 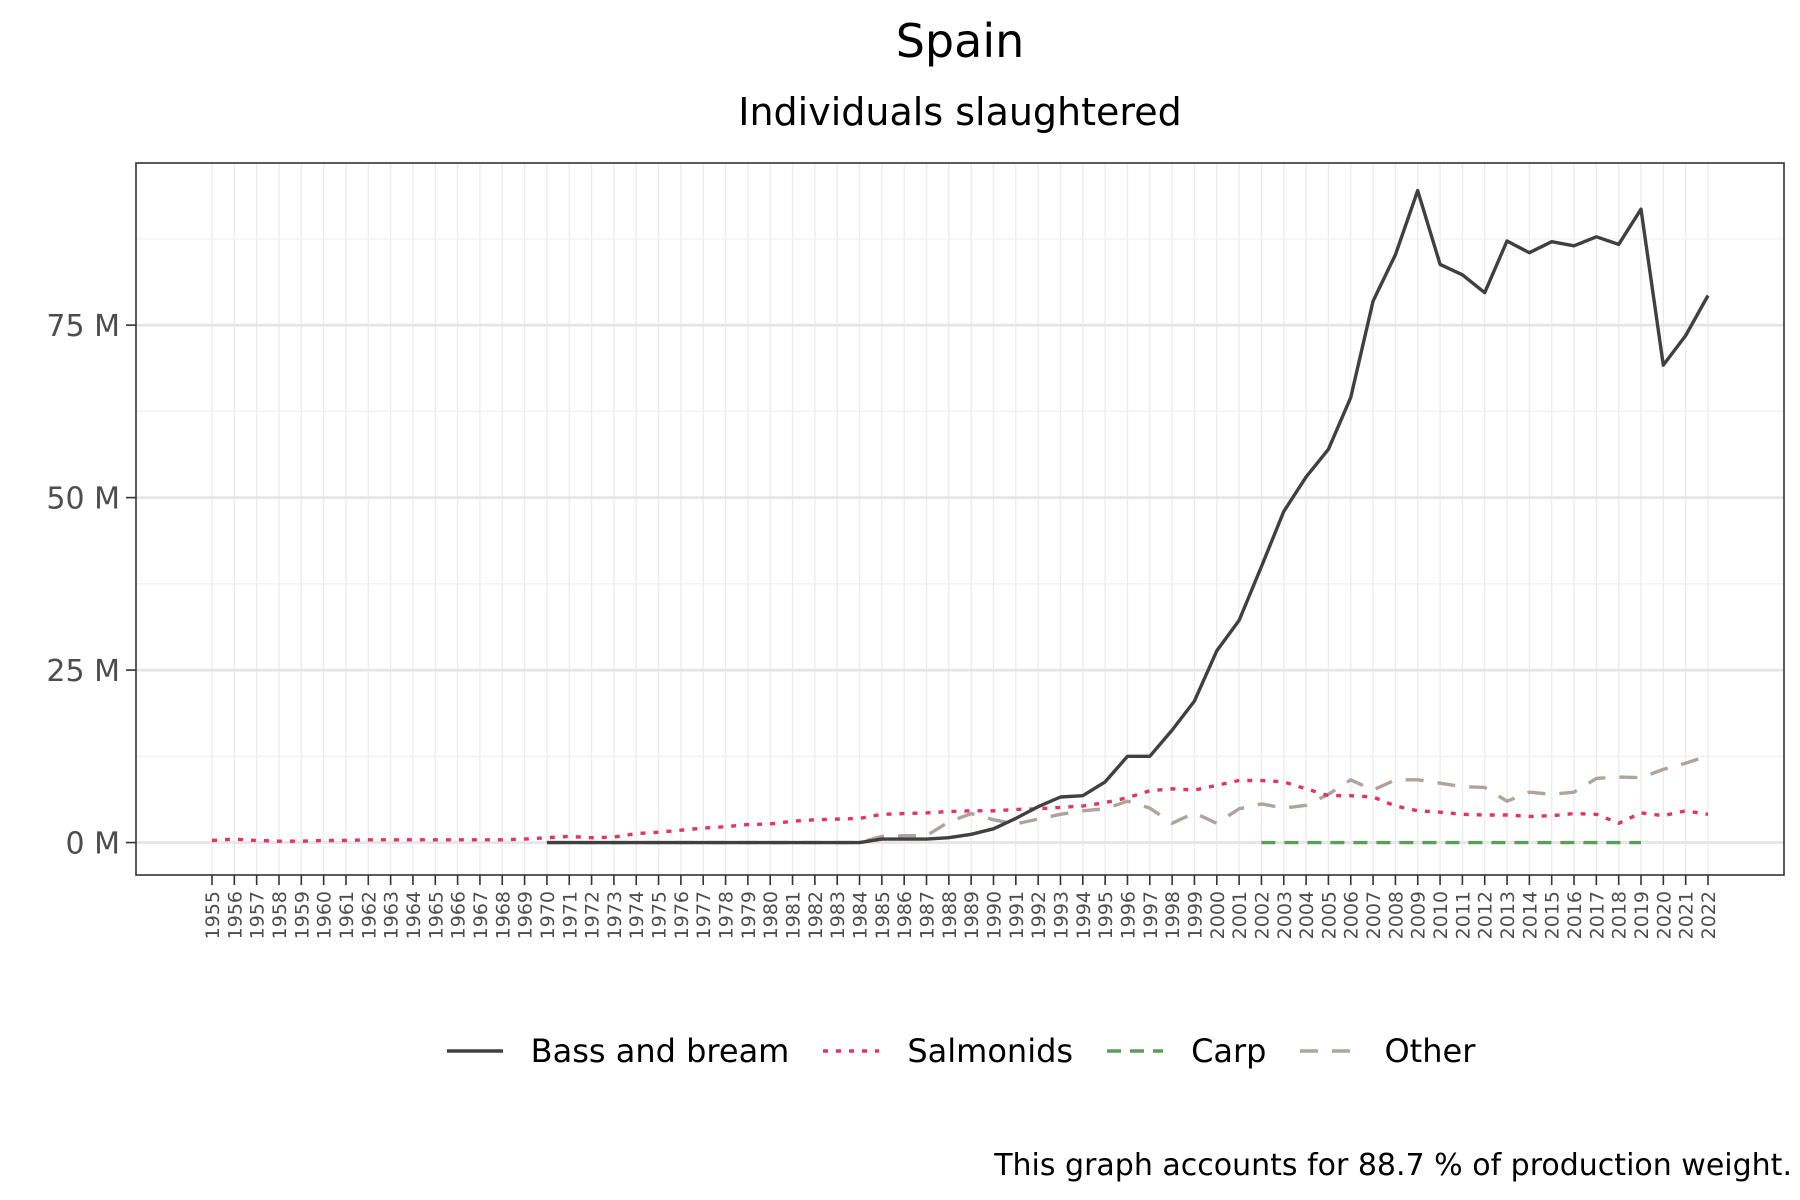 I want to click on x-tick-label: 1955, so click(x=213, y=915).